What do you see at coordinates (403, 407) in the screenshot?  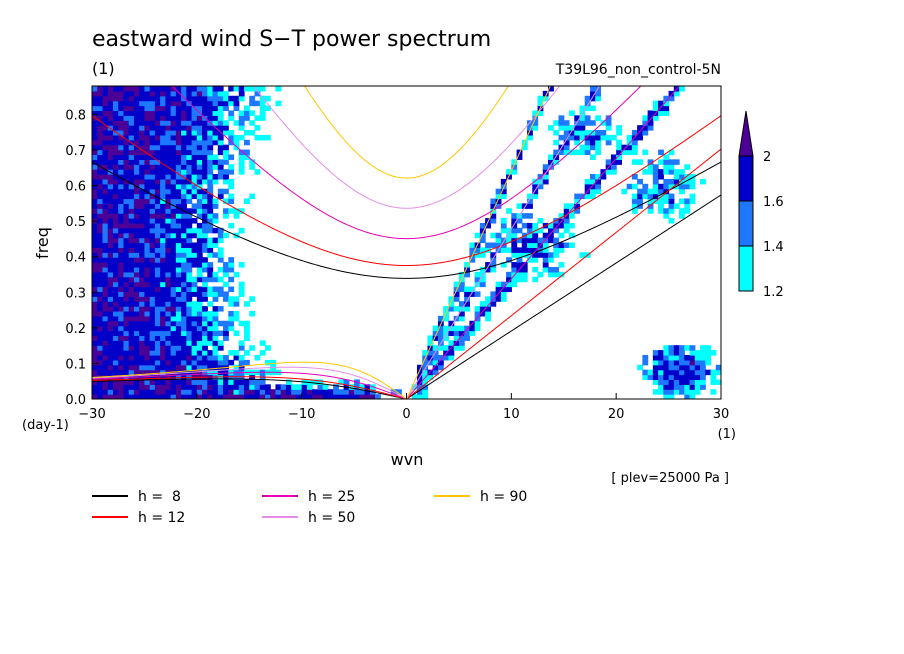 I see `x-axis: −30 −20 −10 0 10 20 30` at bounding box center [403, 407].